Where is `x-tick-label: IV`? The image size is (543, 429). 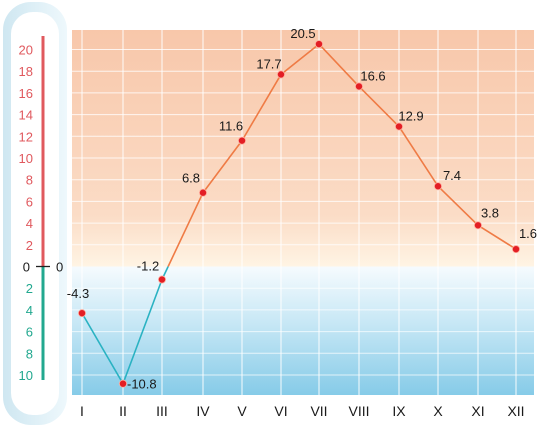
x-tick-label: IV is located at coordinates (203, 411).